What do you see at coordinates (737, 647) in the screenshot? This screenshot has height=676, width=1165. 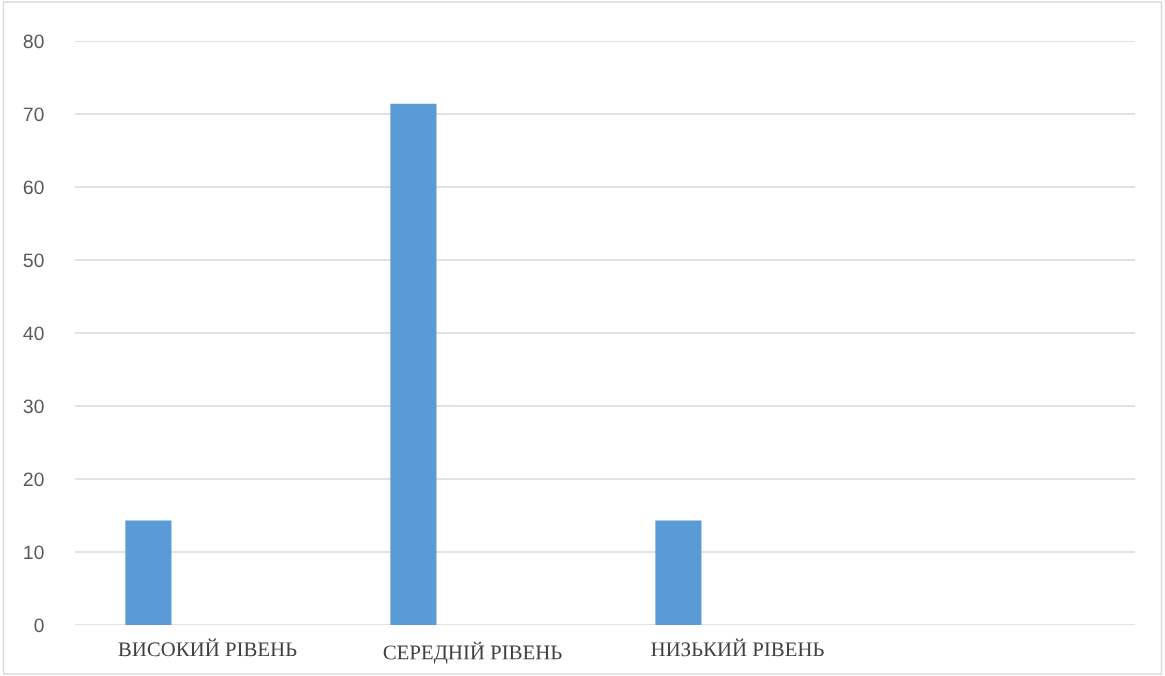 I see `x-tick-label: НИЗЬКИЙ РІВЕНЬ` at bounding box center [737, 647].